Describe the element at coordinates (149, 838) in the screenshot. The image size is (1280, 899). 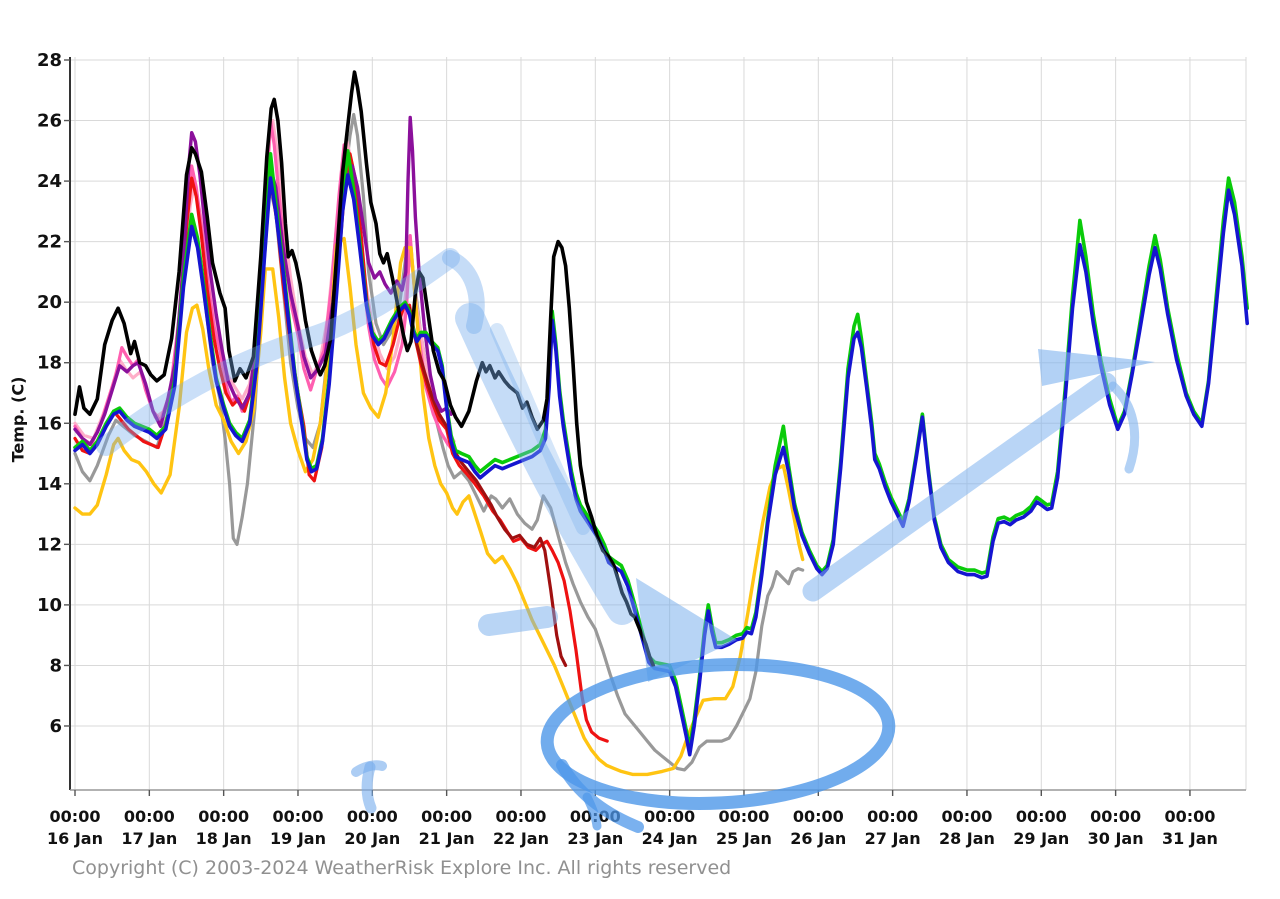
I see `tick-label: 17 Jan` at that location.